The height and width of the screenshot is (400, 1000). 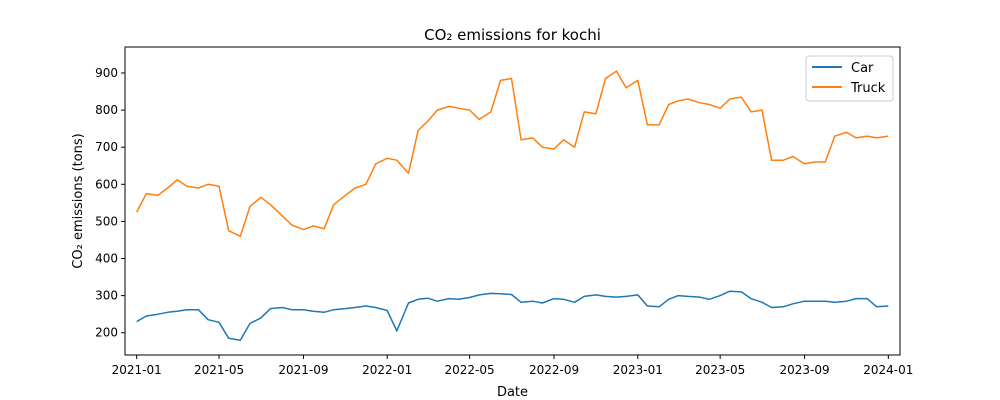 I want to click on x-tick-label: 2023-01, so click(x=638, y=370).